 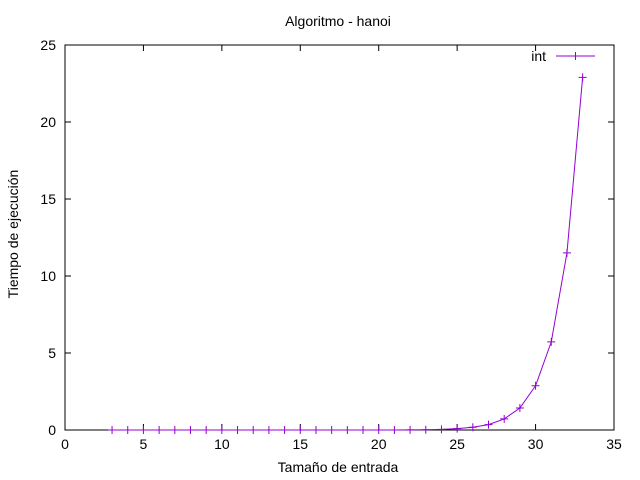 What do you see at coordinates (338, 467) in the screenshot?
I see `x-axis-label: Tamaño de entrada` at bounding box center [338, 467].